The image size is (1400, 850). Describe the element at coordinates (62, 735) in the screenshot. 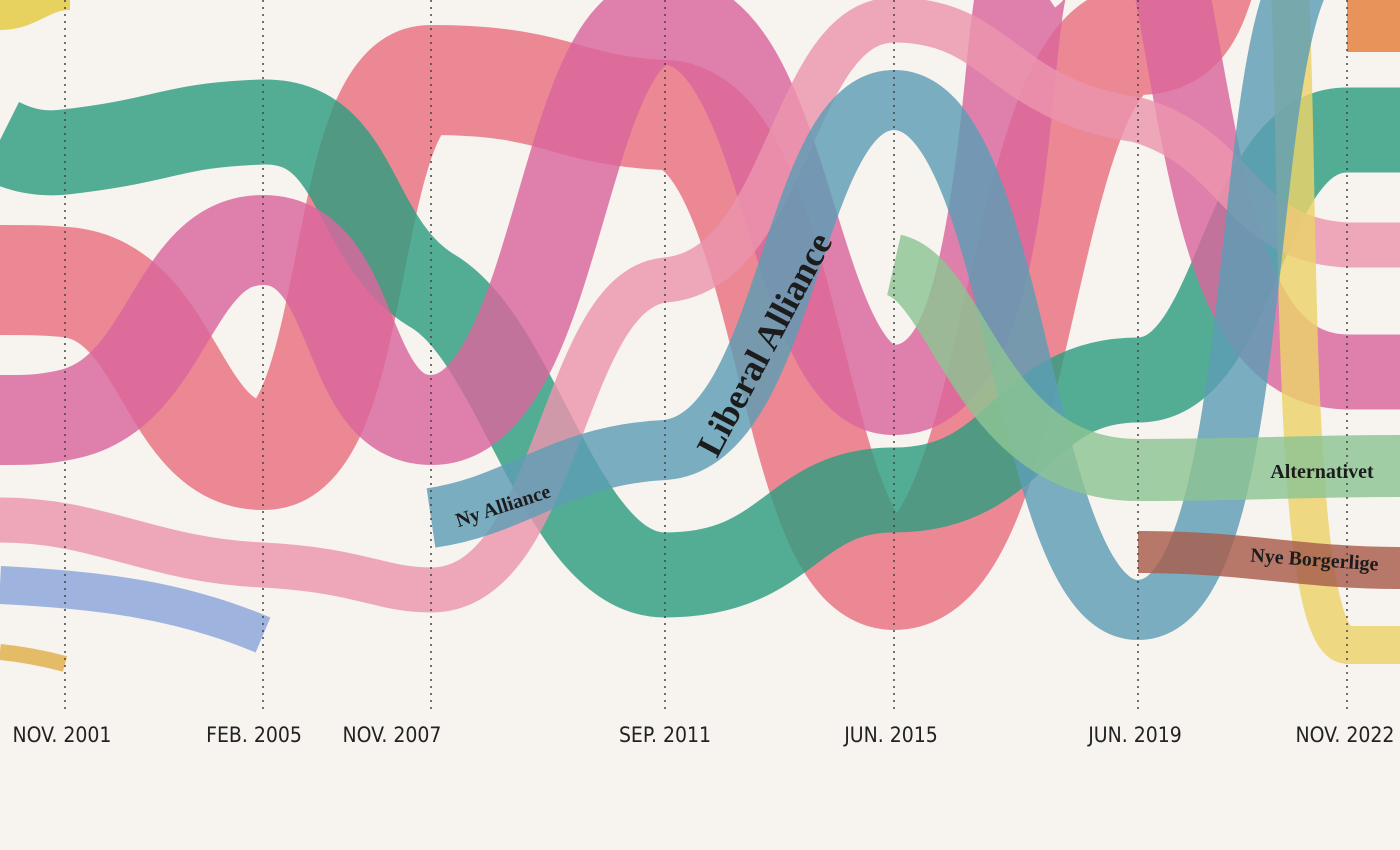

I see `x-tick-label: NOV. 2001` at that location.